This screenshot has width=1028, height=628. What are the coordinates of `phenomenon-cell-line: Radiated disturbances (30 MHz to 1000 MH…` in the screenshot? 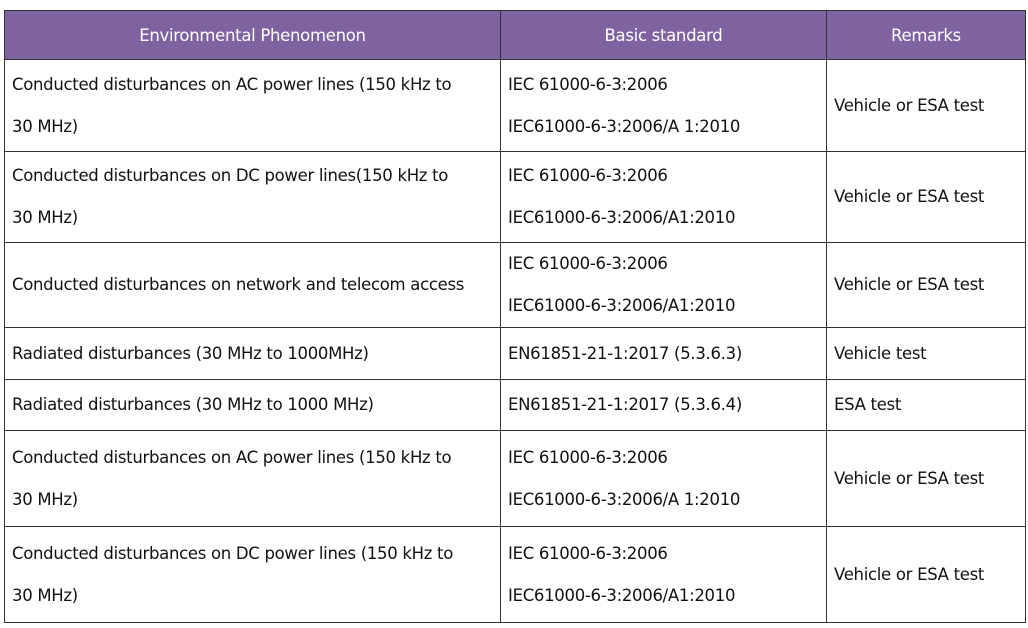 It's located at (193, 404).